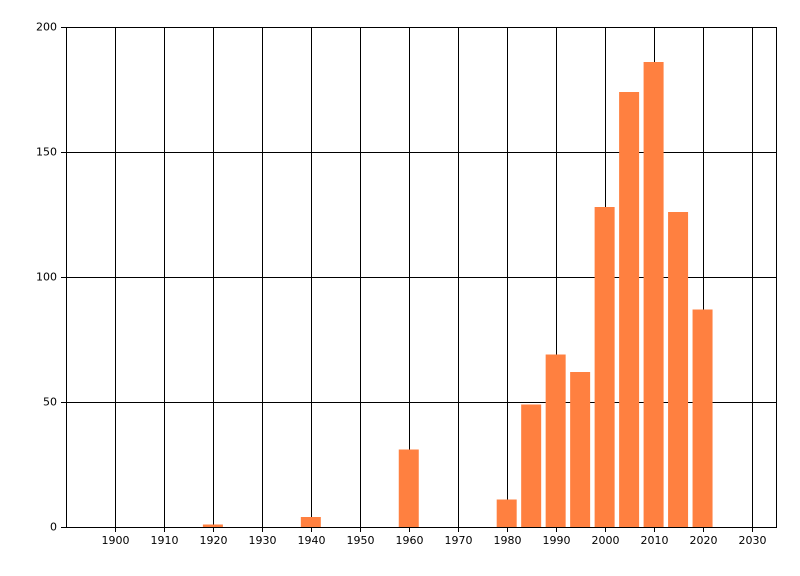 The height and width of the screenshot is (576, 800). Describe the element at coordinates (655, 540) in the screenshot. I see `x-tick-label: 2010` at that location.